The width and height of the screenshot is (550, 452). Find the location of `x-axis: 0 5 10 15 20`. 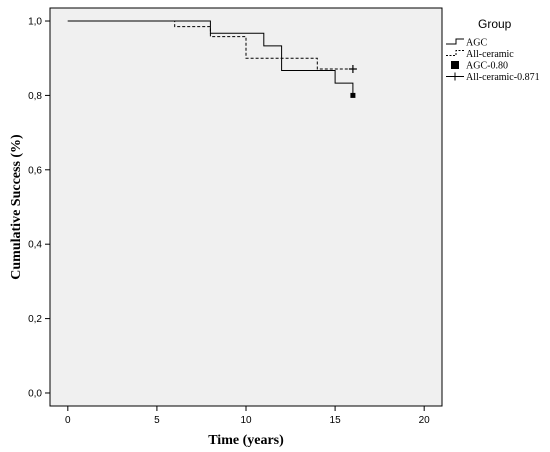

x-axis: 0 5 10 15 20 is located at coordinates (247, 416).